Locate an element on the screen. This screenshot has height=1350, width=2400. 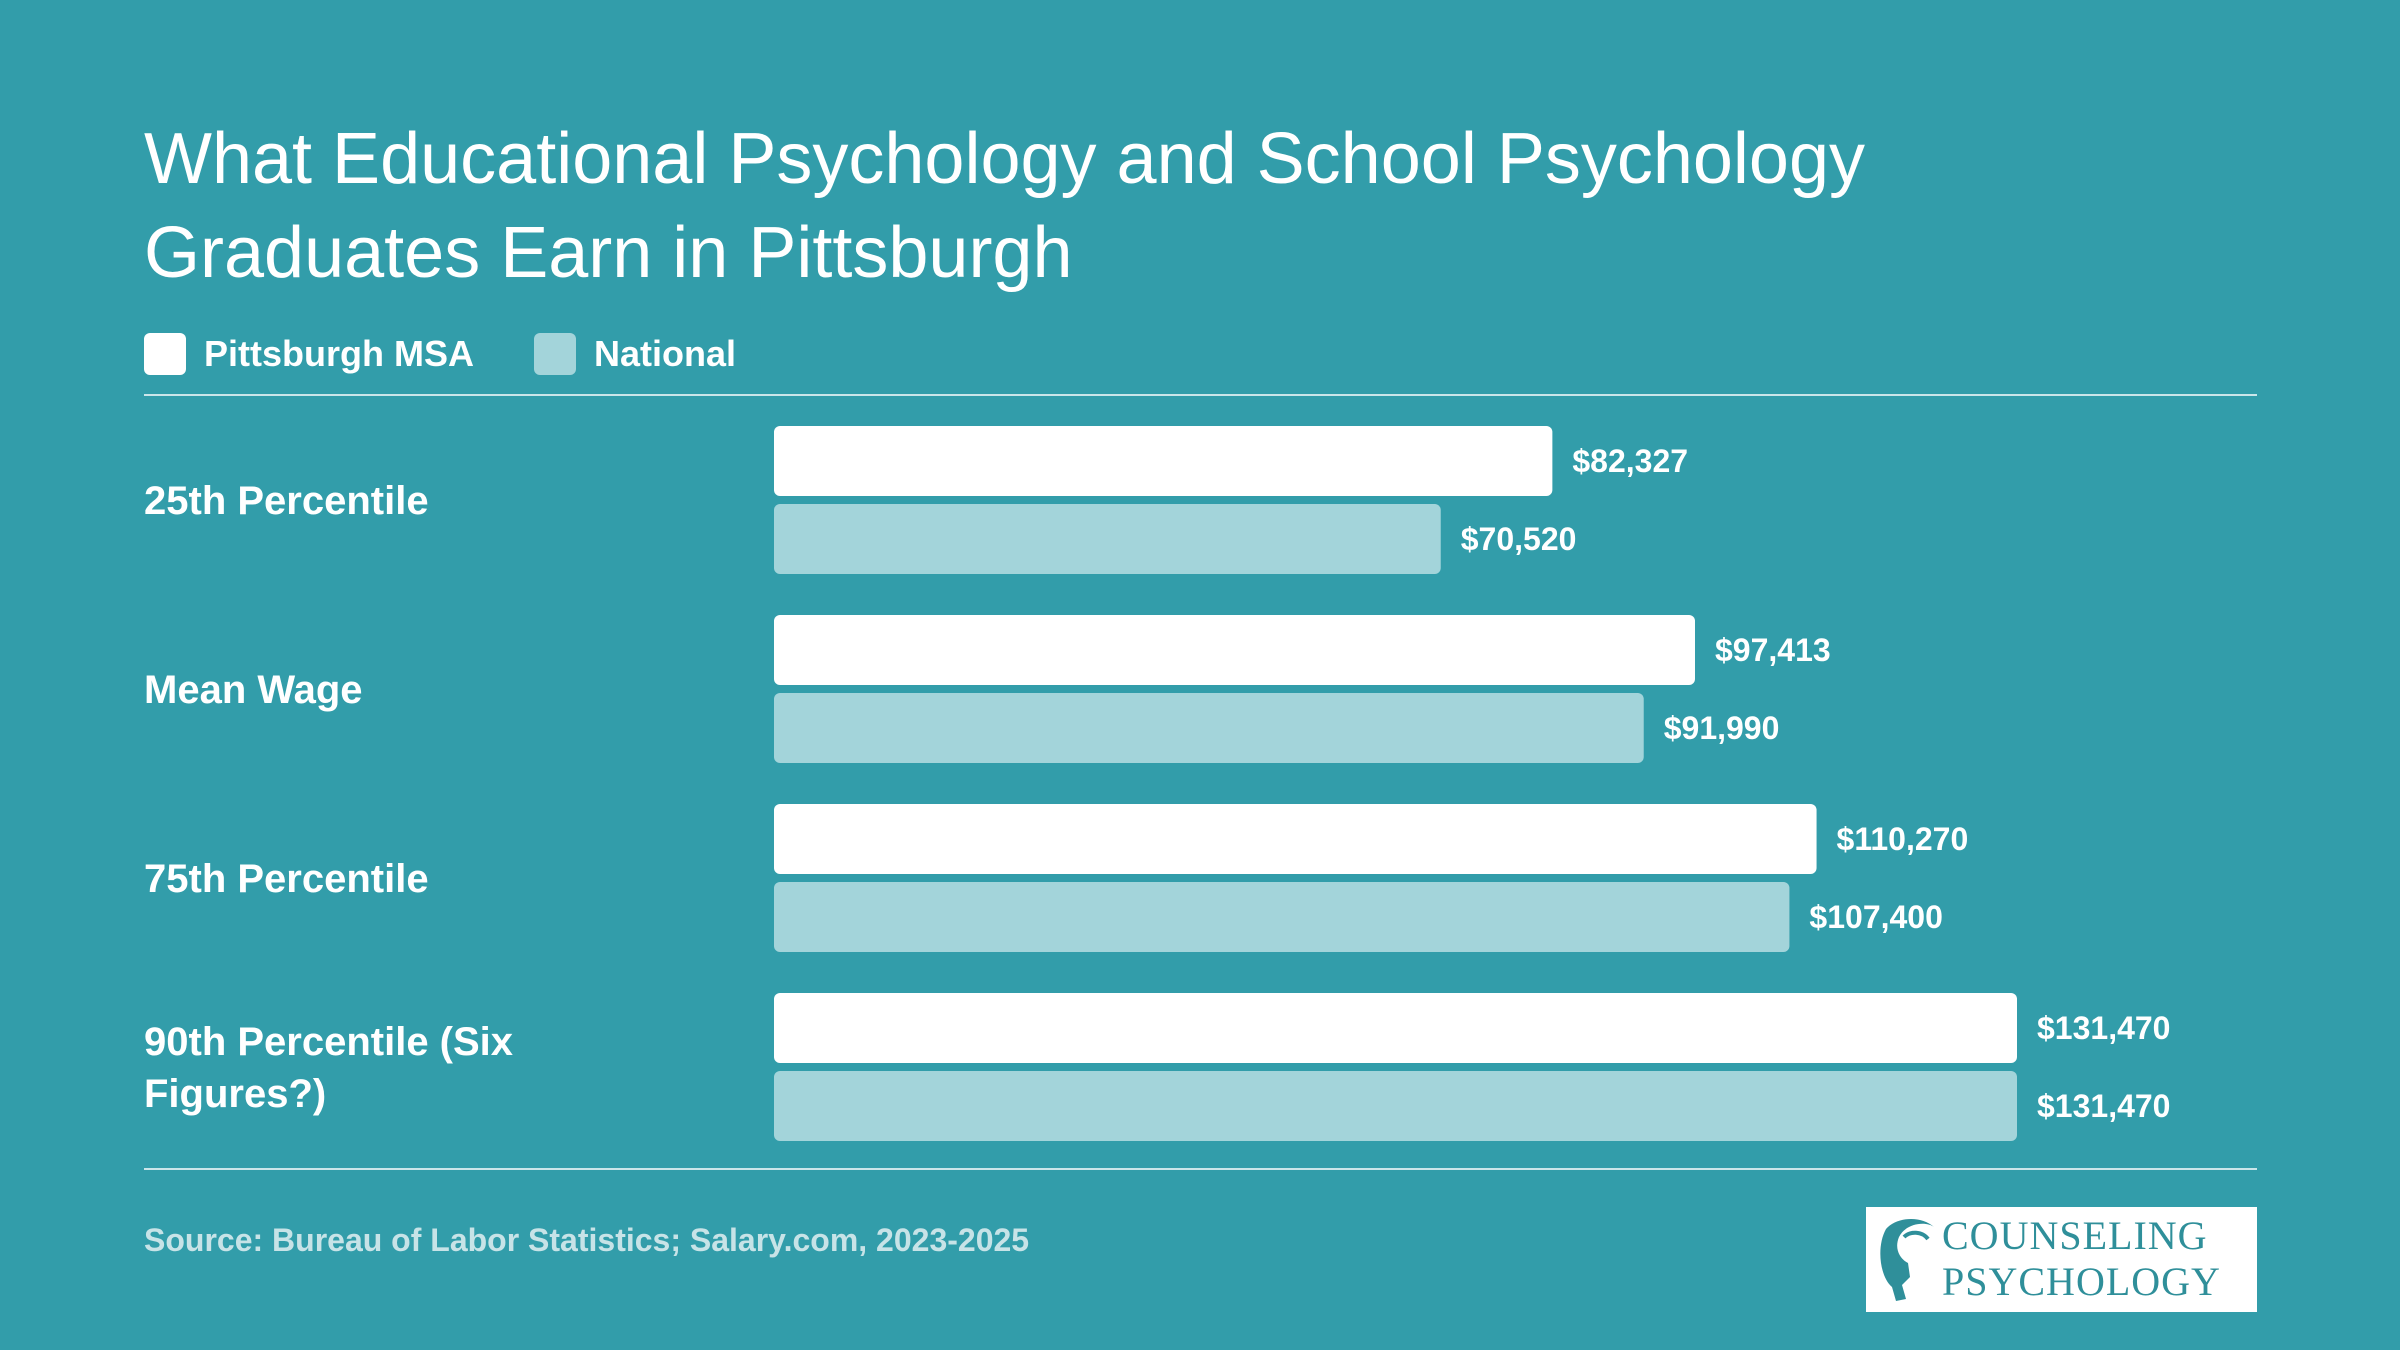
value-label-national: $70,520 is located at coordinates (1519, 539).